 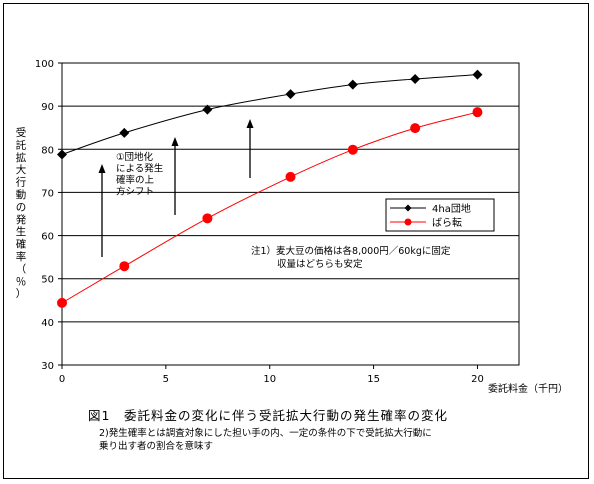 What do you see at coordinates (451, 208) in the screenshot?
I see `legend-label-0: 4ha団地` at bounding box center [451, 208].